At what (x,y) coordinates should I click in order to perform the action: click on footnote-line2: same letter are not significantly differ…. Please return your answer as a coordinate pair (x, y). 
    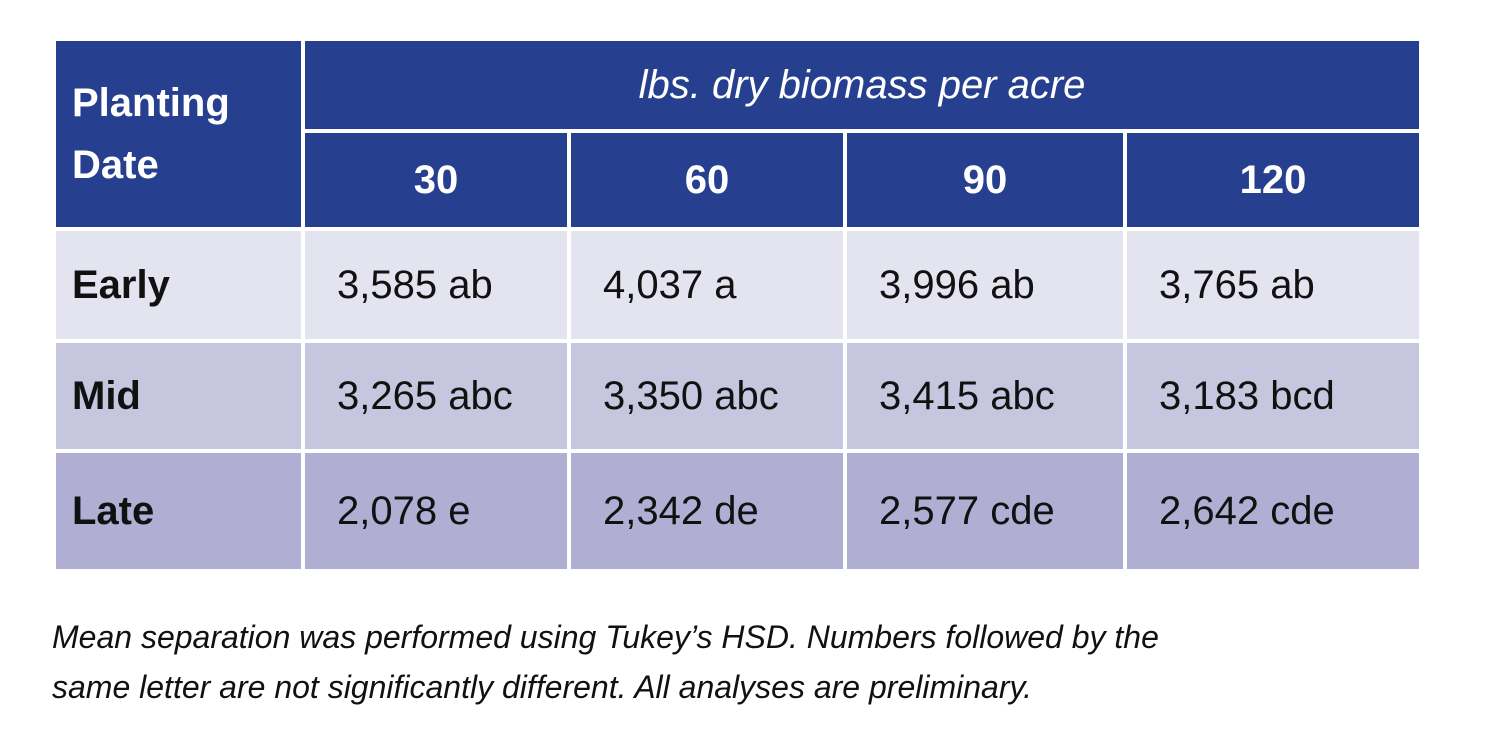
    Looking at the image, I should click on (542, 687).